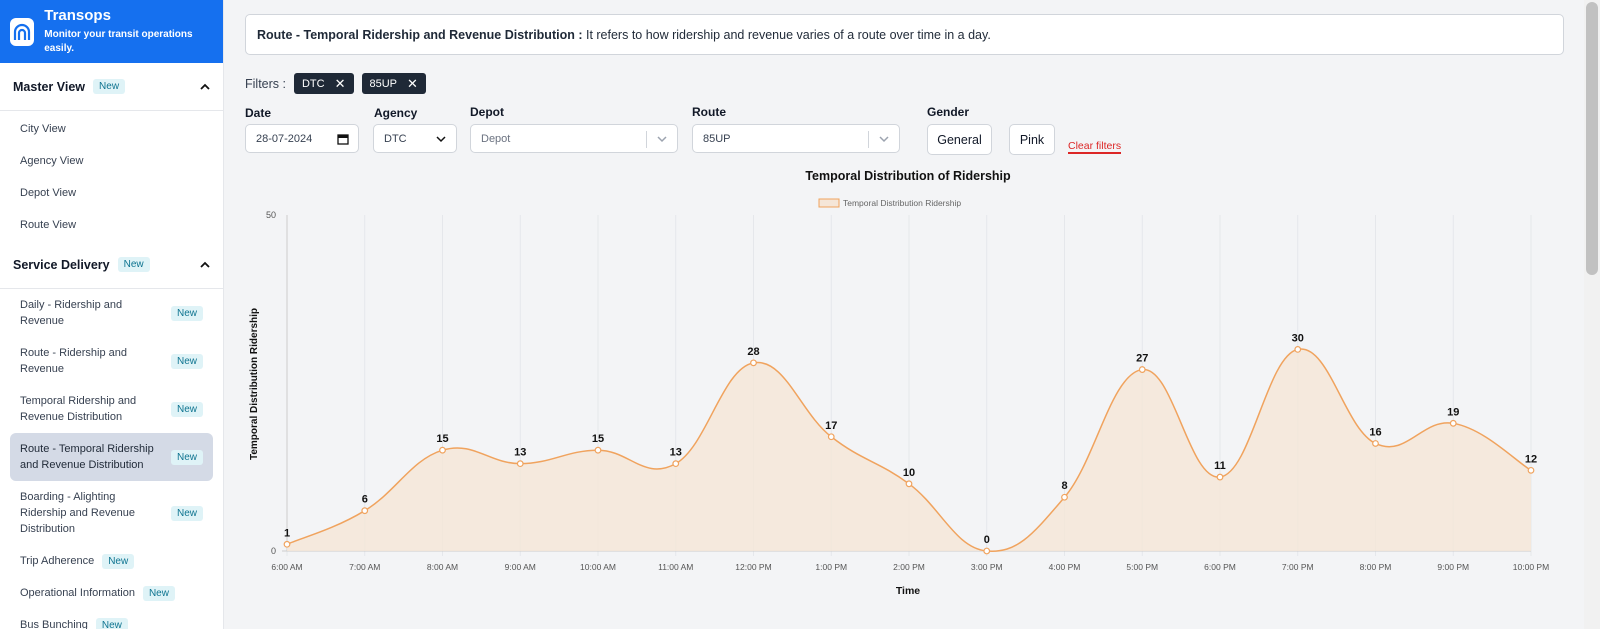  I want to click on brand-subtitle: Monitor your transit operations easily., so click(118, 41).